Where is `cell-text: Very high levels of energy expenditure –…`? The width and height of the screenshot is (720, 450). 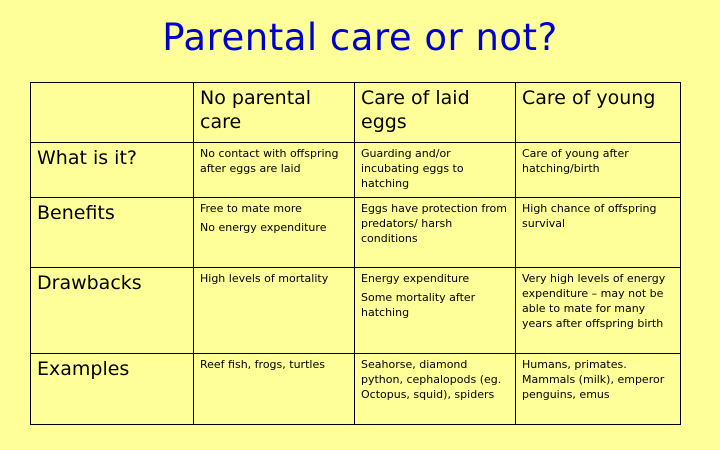 cell-text: Very high levels of energy expenditure –… is located at coordinates (594, 301).